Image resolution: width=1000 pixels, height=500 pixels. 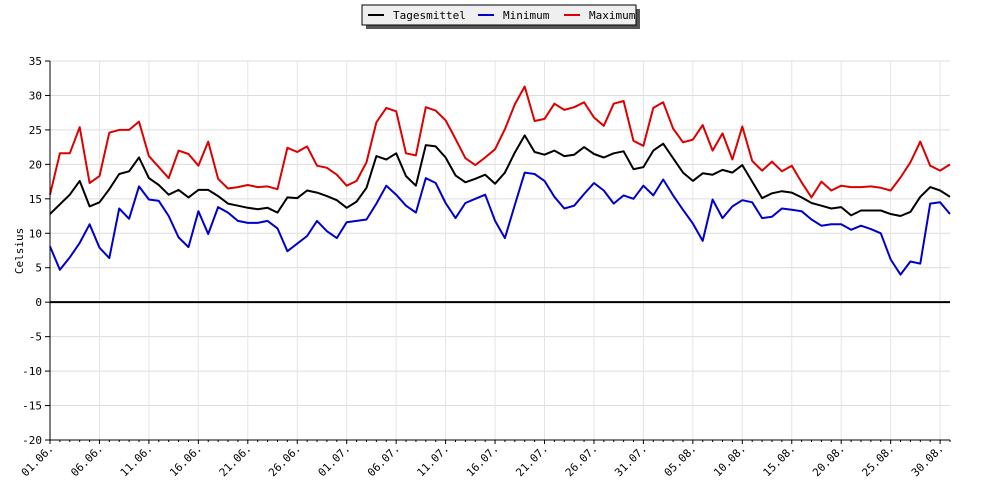 I want to click on x-tick-label: 01.06., so click(x=37, y=460).